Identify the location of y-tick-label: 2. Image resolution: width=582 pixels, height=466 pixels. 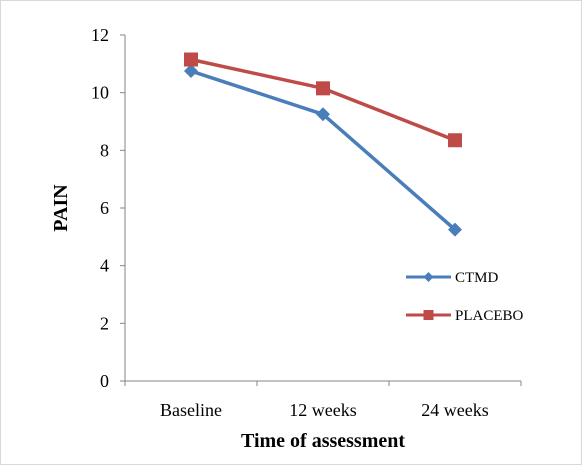
(104, 323).